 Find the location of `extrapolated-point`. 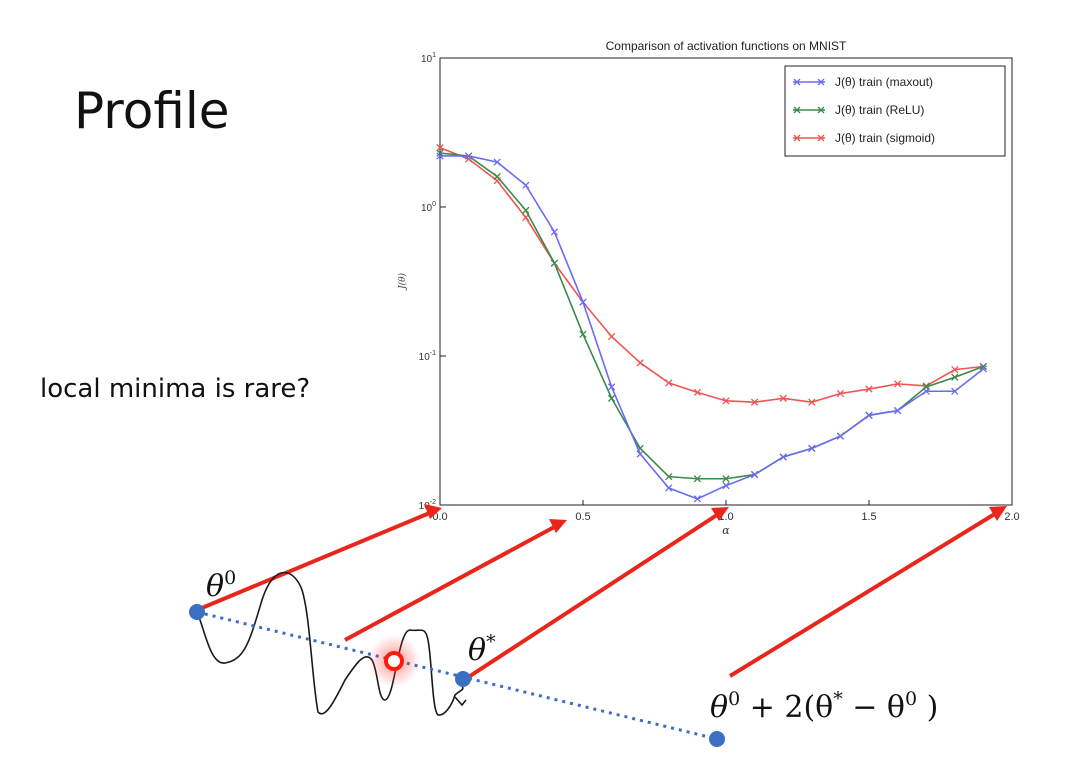

extrapolated-point is located at coordinates (717, 739).